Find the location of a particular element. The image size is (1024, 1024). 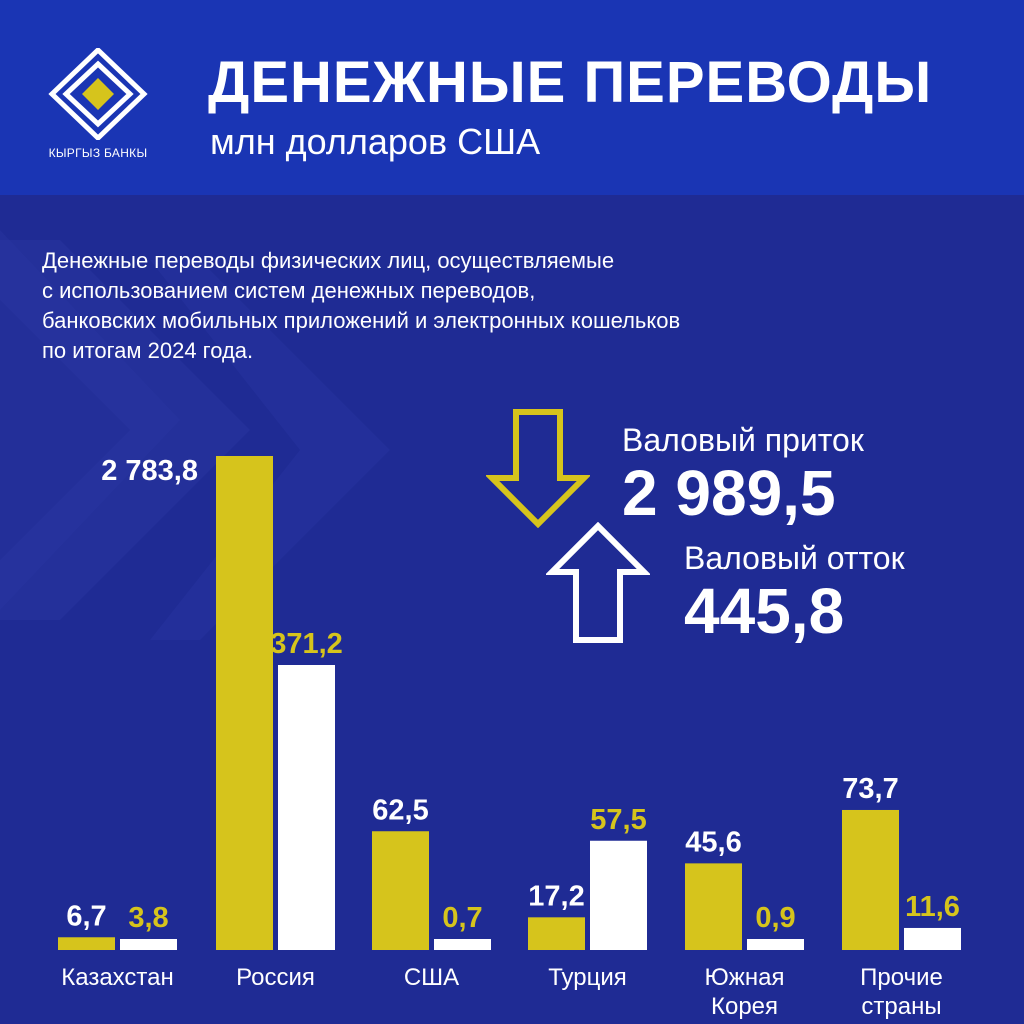

outflow-value-label-4: 0,9 is located at coordinates (775, 918).